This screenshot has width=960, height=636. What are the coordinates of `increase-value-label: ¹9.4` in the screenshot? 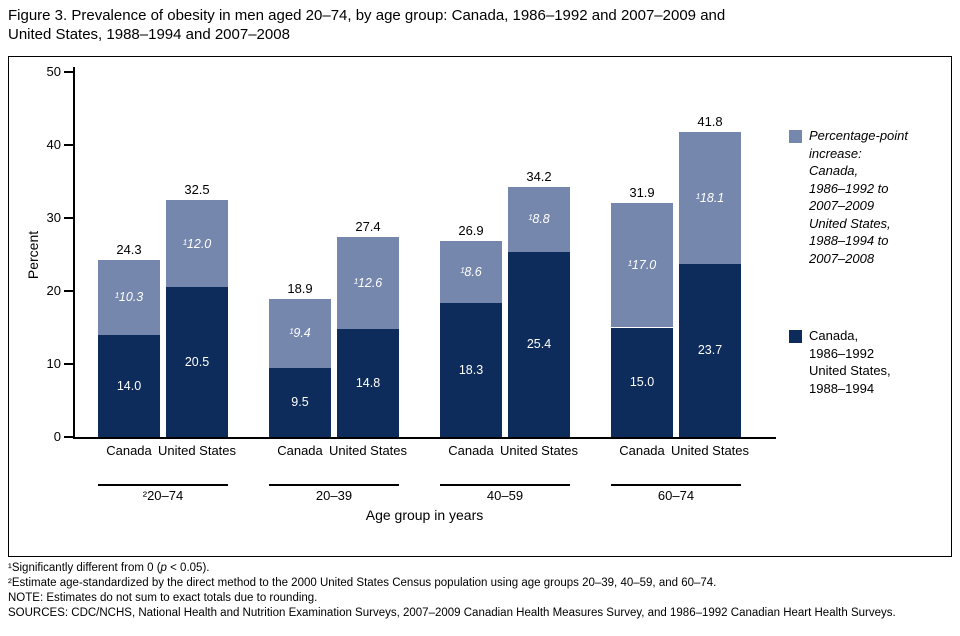 It's located at (300, 333).